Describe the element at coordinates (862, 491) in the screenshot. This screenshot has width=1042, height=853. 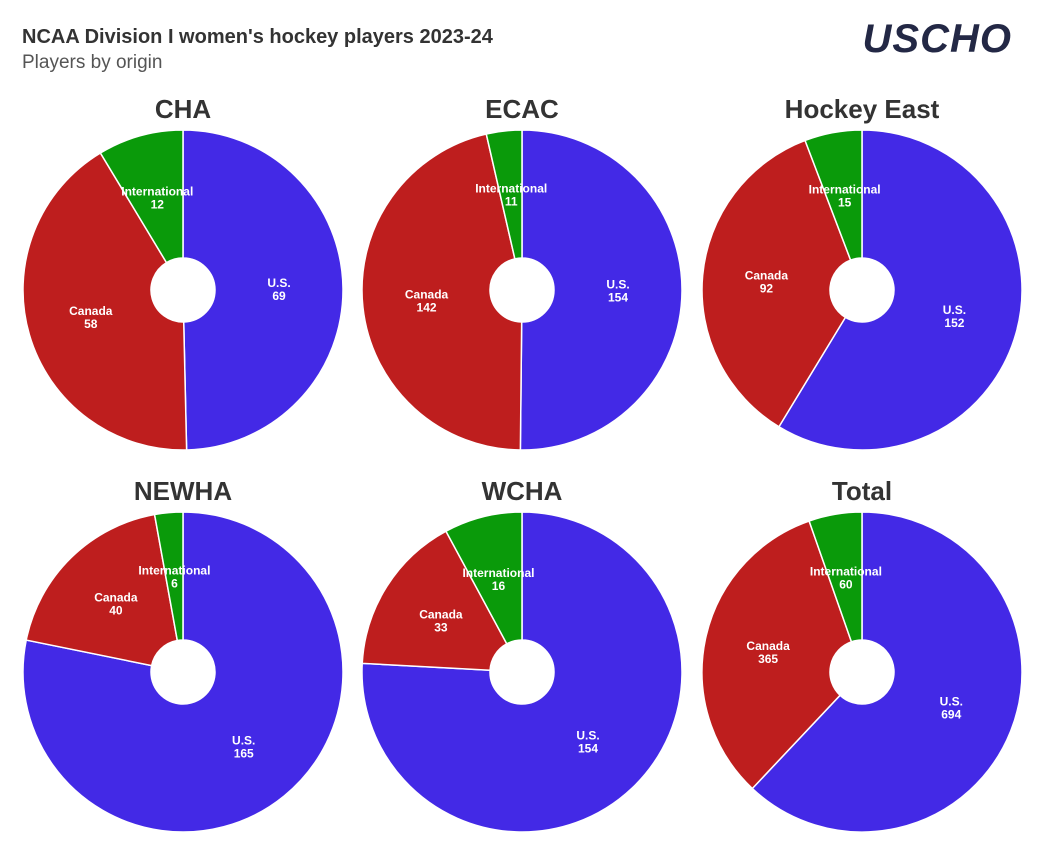
I see `pie-title: Total` at that location.